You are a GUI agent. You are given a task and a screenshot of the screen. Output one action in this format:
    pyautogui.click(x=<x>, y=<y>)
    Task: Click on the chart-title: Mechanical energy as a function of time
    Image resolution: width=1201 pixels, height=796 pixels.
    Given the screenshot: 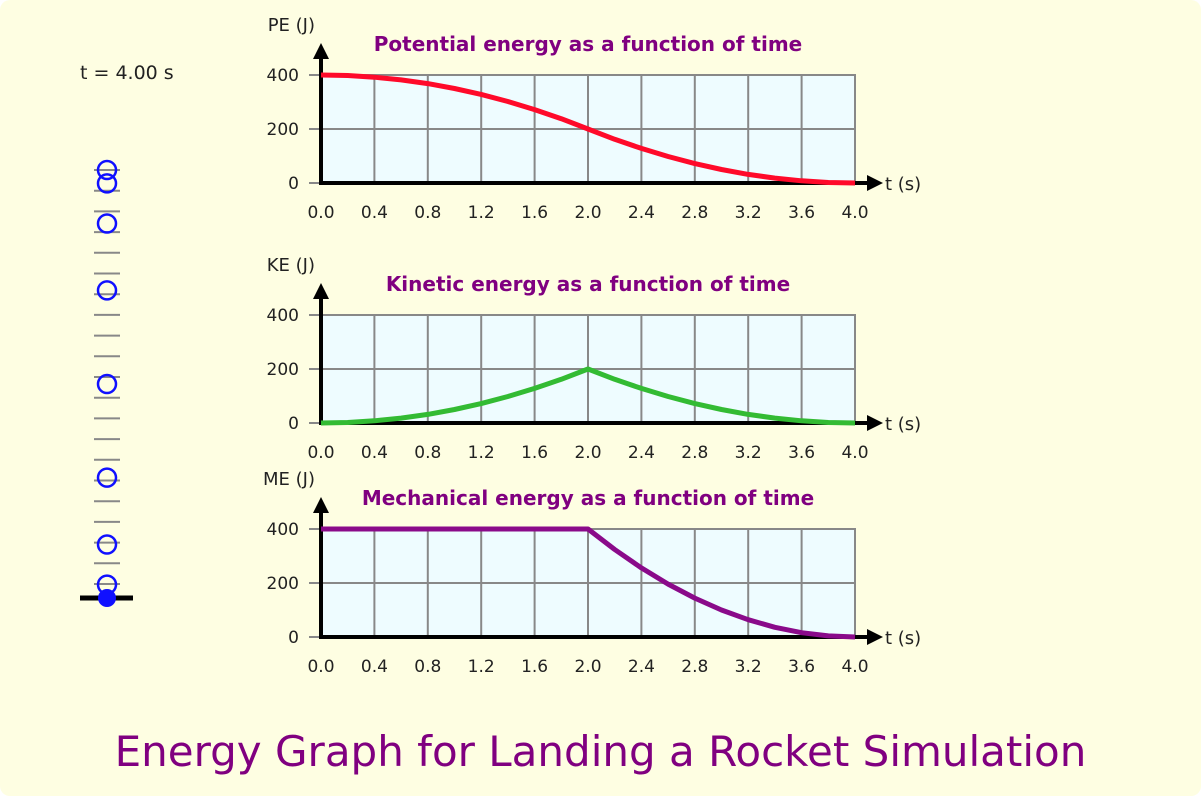 What is the action you would take?
    pyautogui.click(x=588, y=498)
    